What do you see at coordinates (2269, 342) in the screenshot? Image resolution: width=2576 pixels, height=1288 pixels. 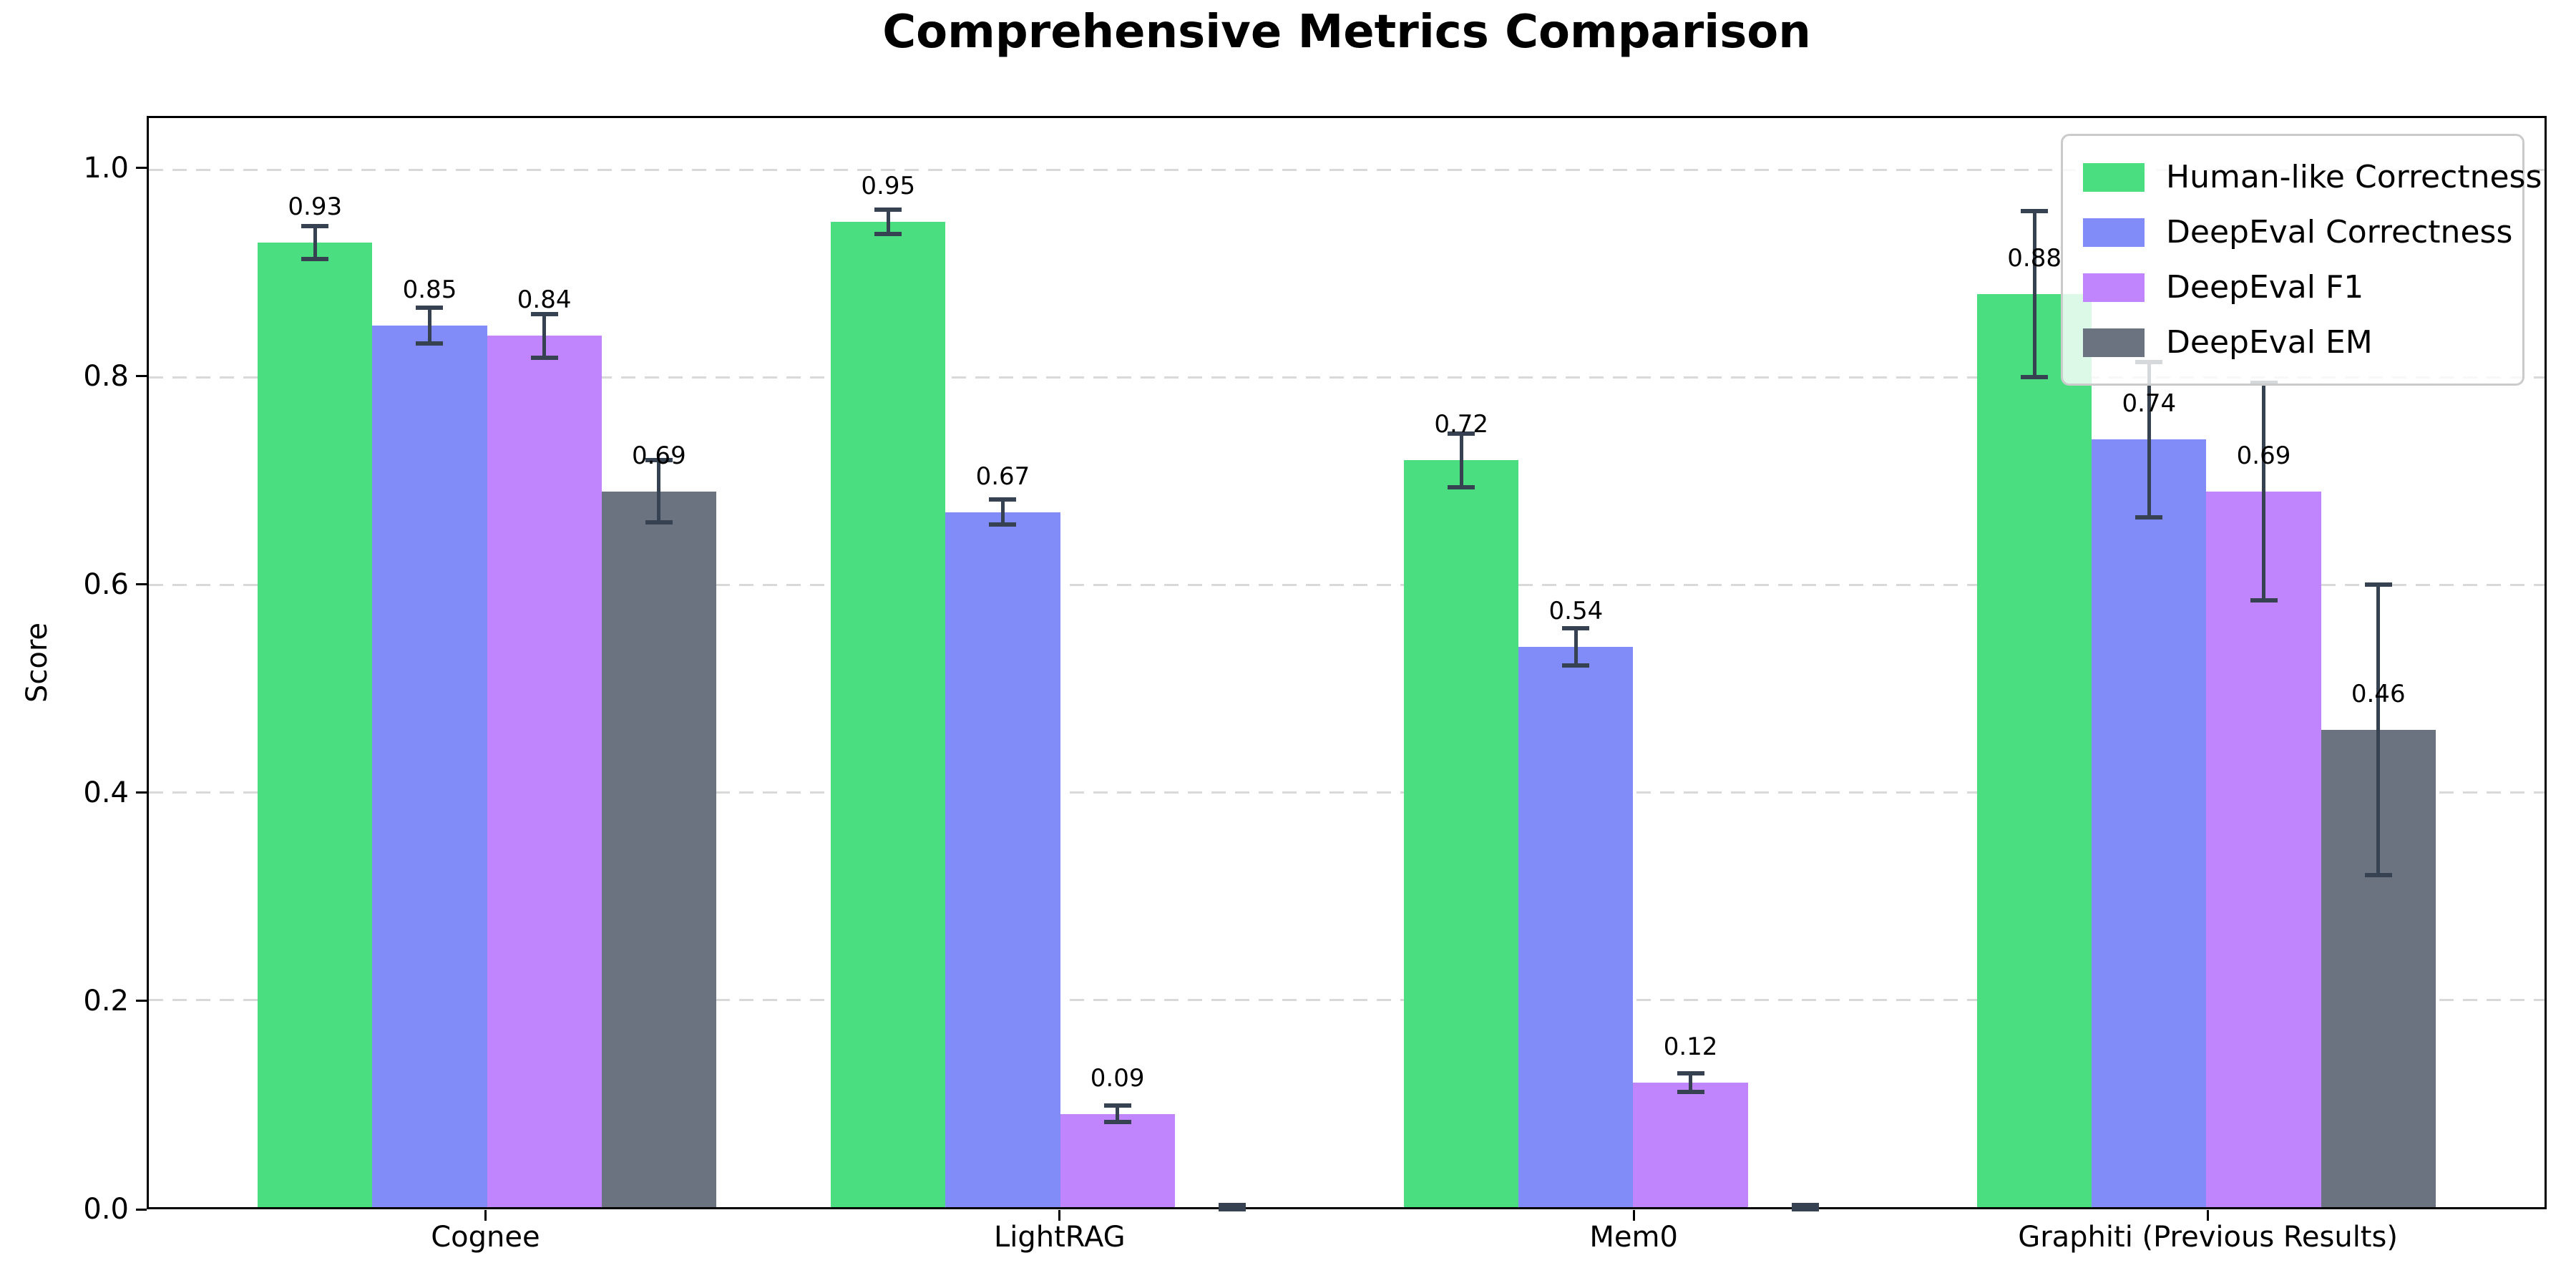 I see `legend-label: DeepEval EM` at bounding box center [2269, 342].